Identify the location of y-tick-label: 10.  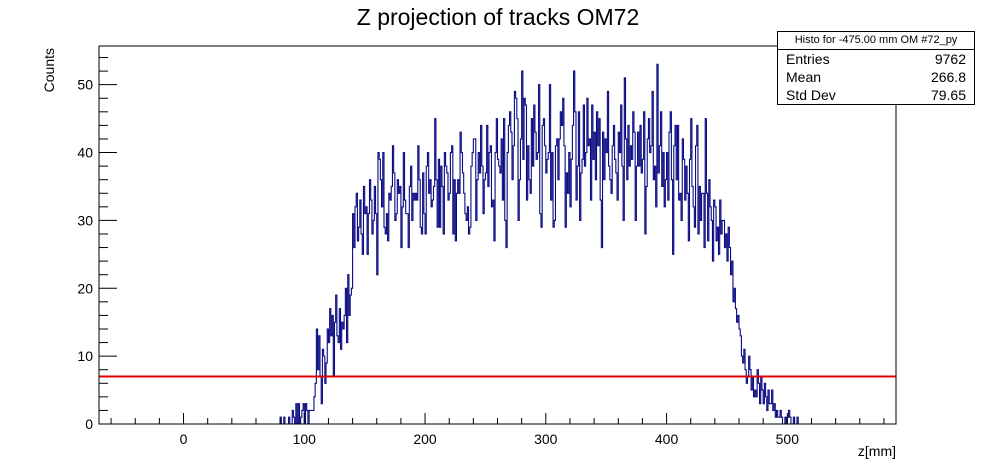
(85, 356).